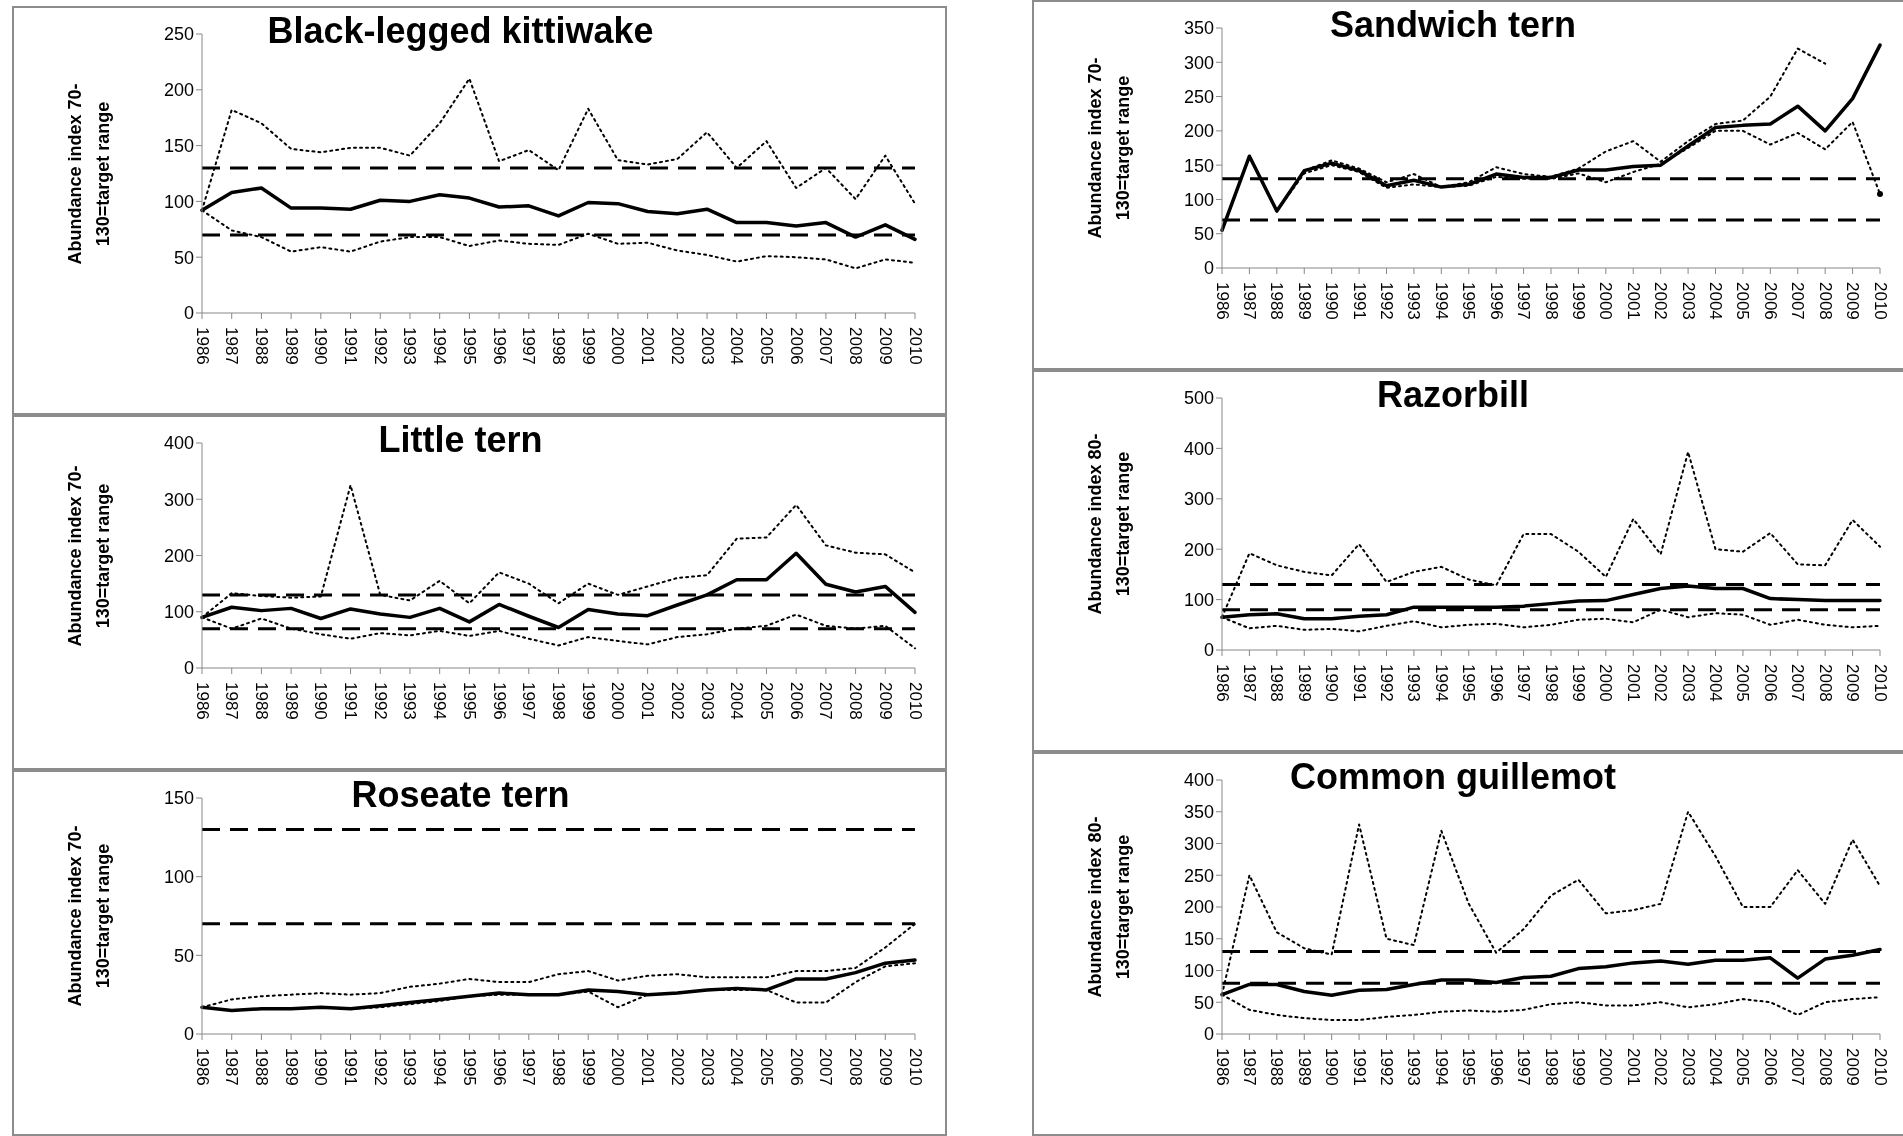 The height and width of the screenshot is (1136, 1903). What do you see at coordinates (351, 1067) in the screenshot?
I see `x-tick-label: 1991` at bounding box center [351, 1067].